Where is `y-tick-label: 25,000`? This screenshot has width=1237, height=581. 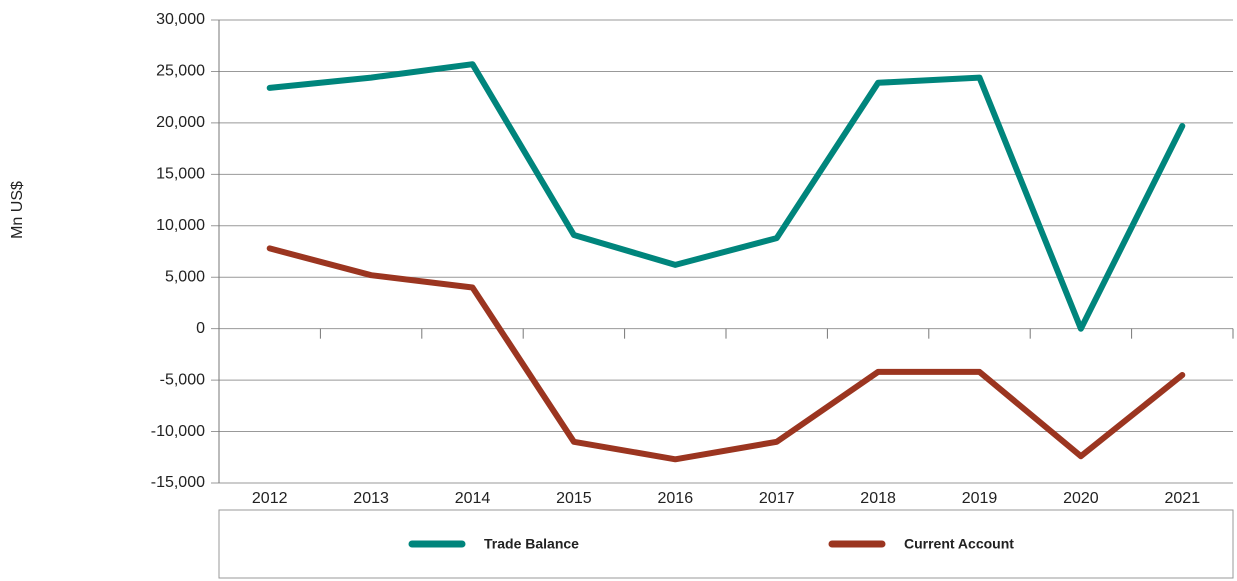 y-tick-label: 25,000 is located at coordinates (180, 71).